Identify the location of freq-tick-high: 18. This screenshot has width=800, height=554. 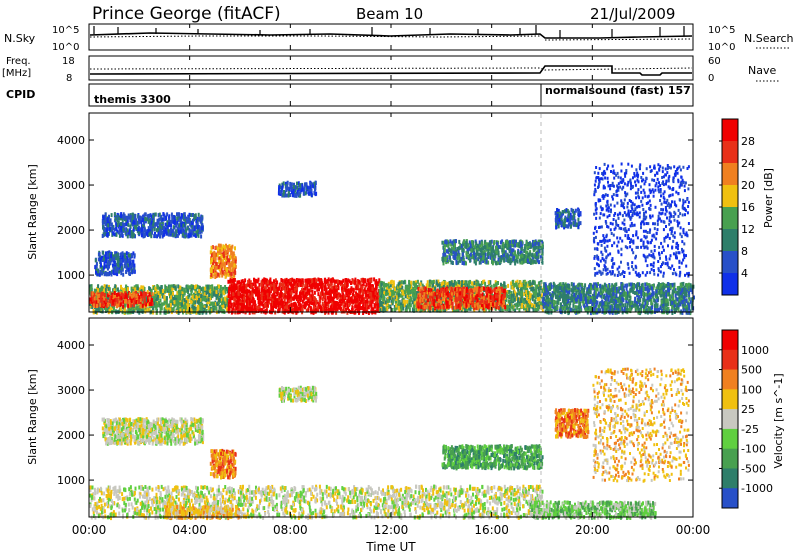
(68, 61).